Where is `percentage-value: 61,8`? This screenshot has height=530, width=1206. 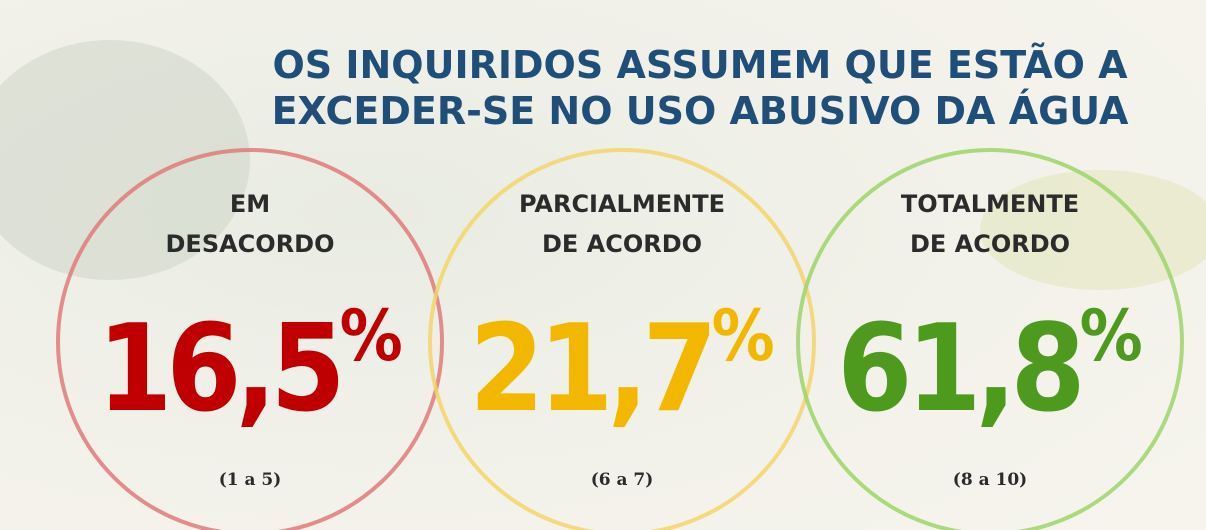 percentage-value: 61,8 is located at coordinates (958, 369).